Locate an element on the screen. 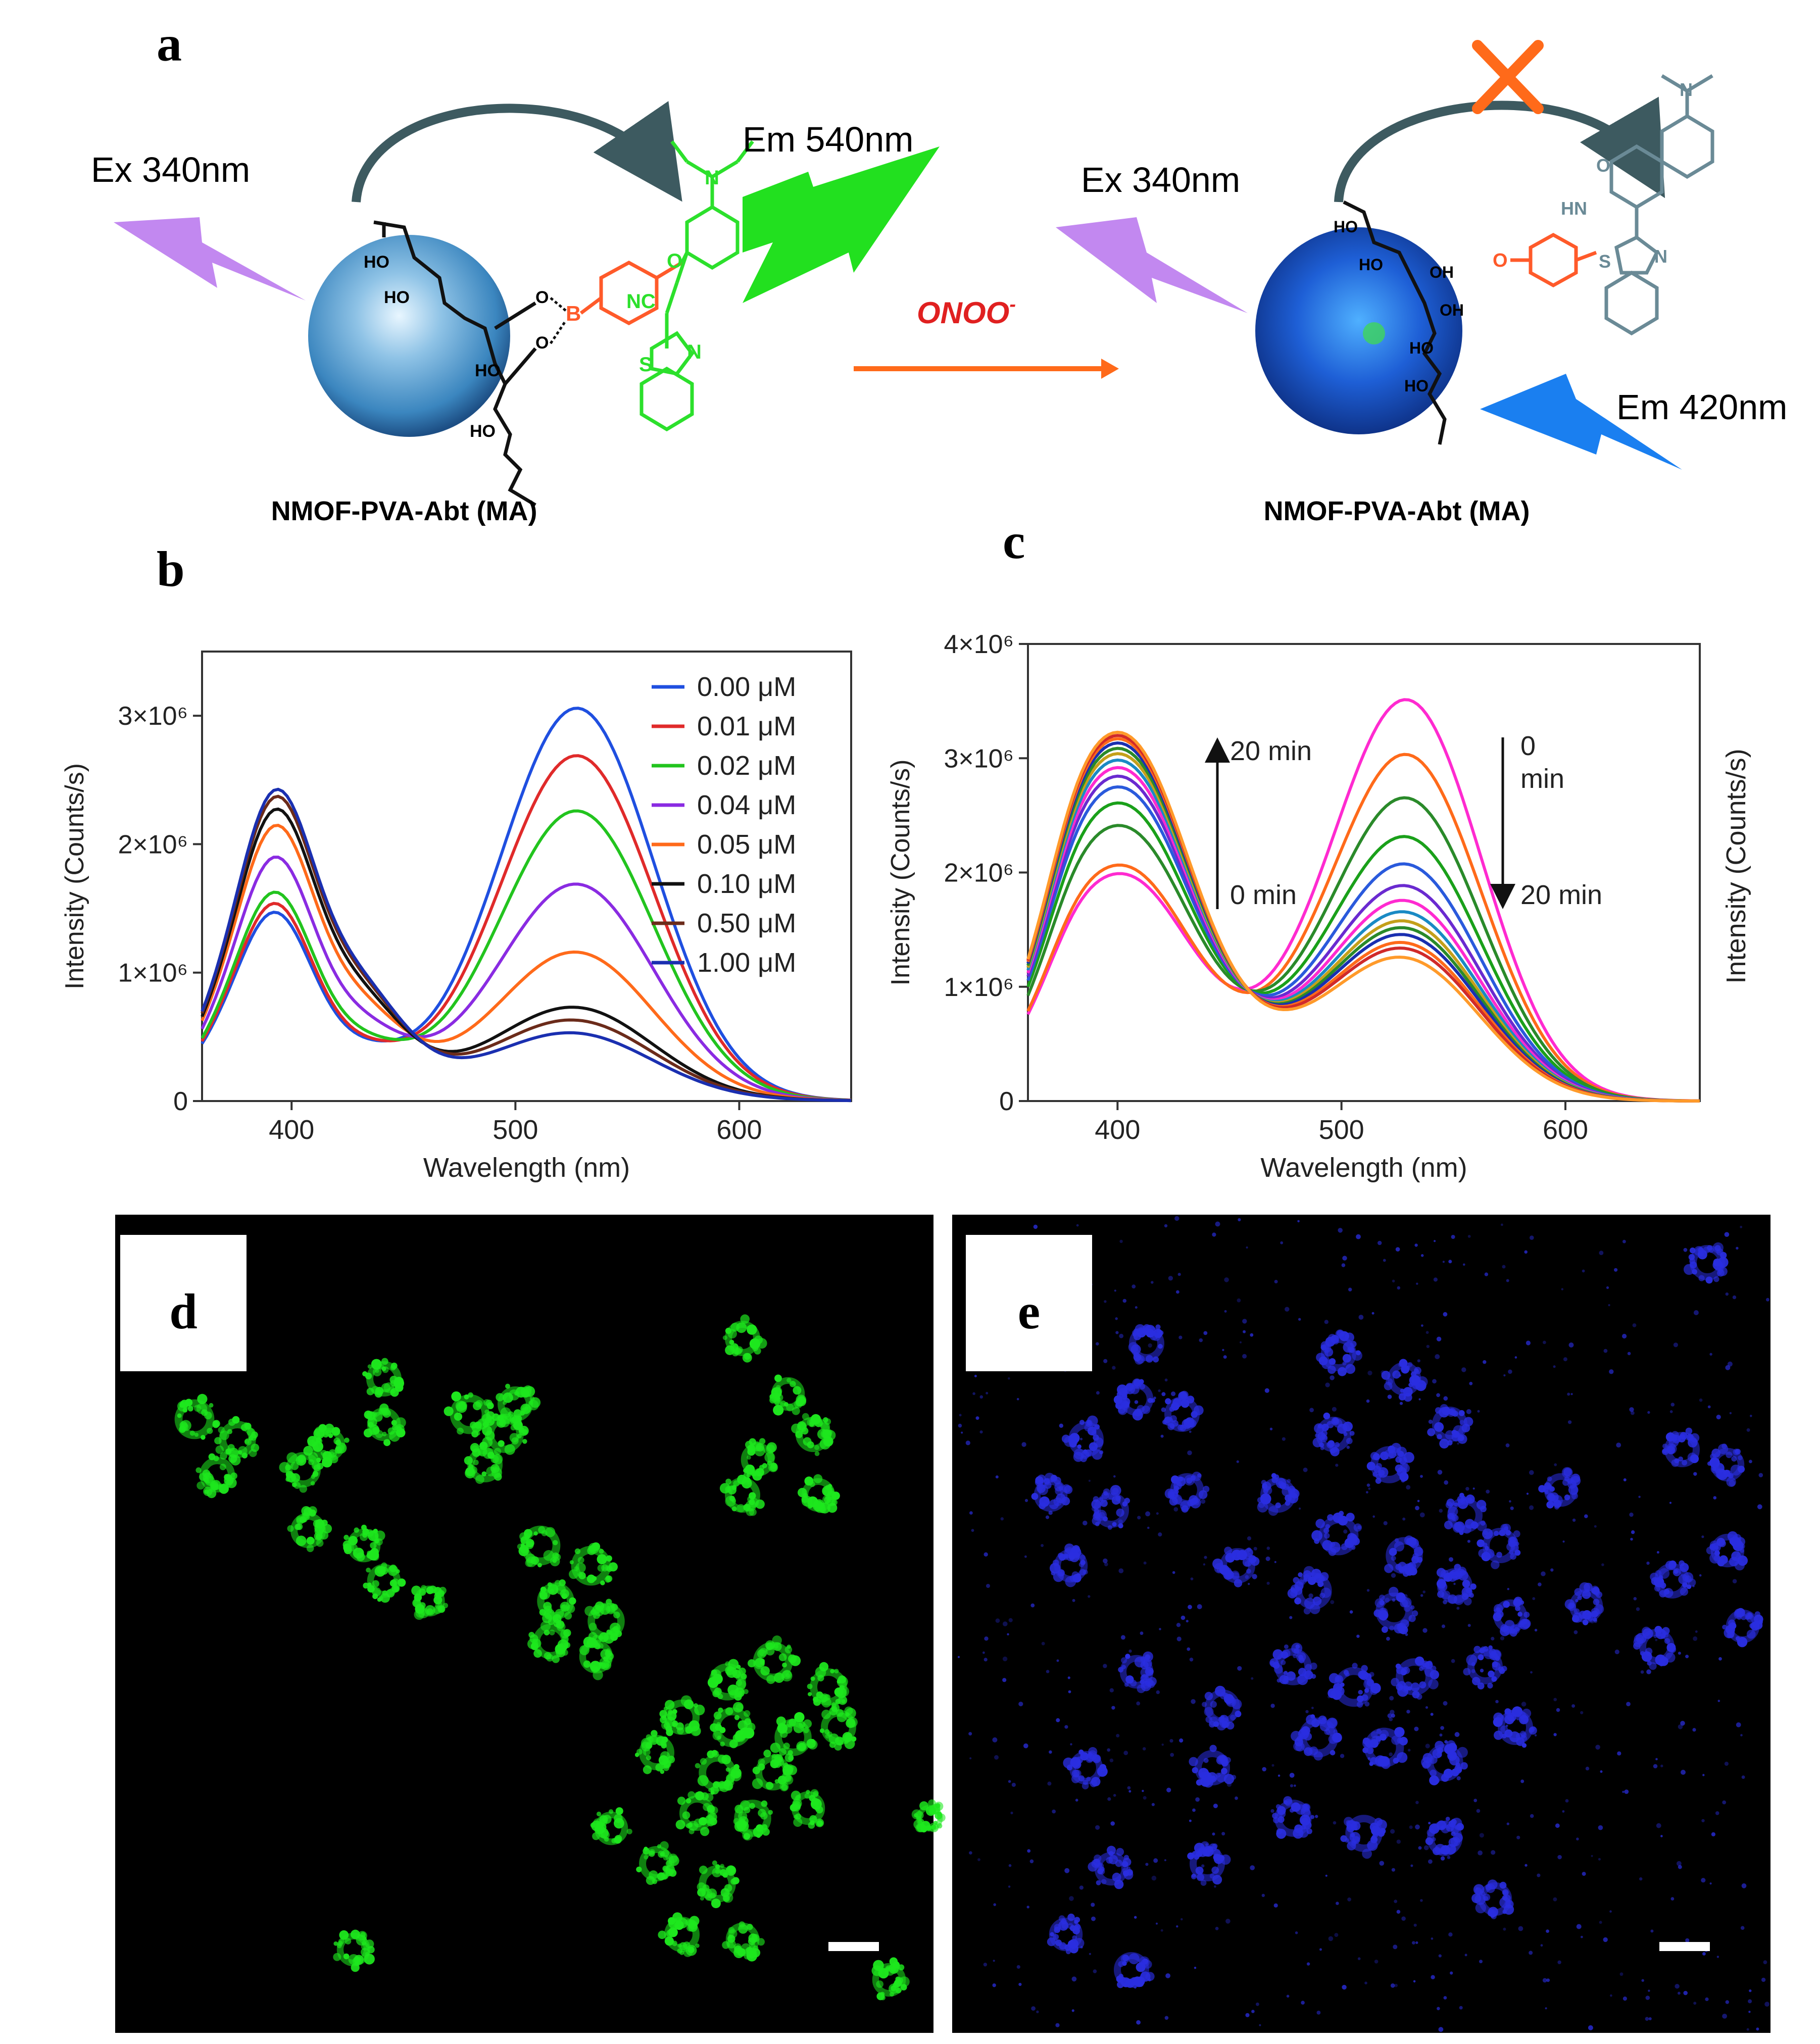  n-label: N is located at coordinates (694, 352).